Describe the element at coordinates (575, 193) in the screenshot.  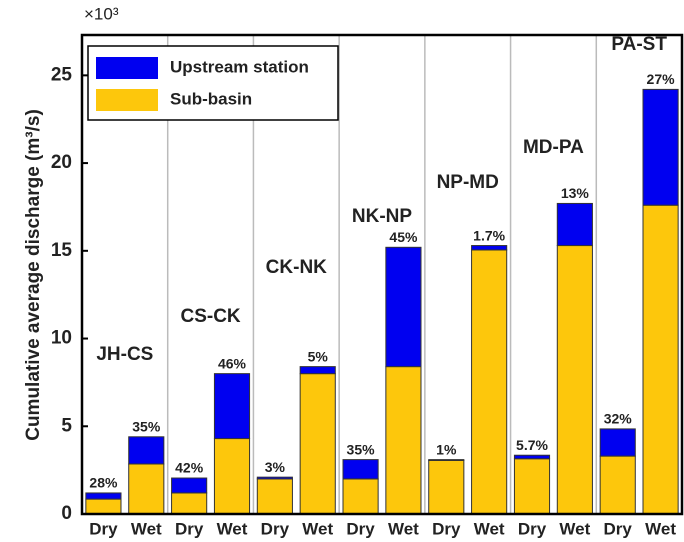
I see `percent-label: 13%` at that location.